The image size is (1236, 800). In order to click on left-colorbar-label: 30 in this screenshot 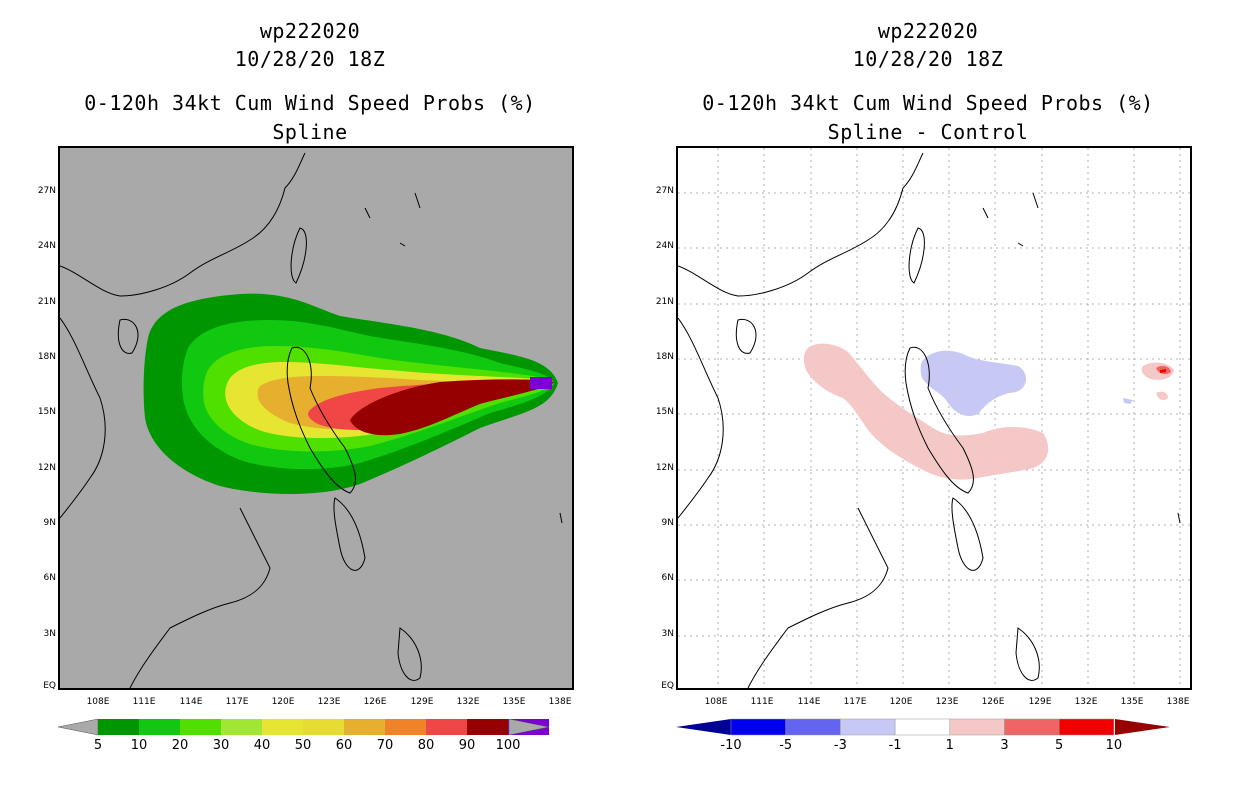, I will do `click(221, 745)`.